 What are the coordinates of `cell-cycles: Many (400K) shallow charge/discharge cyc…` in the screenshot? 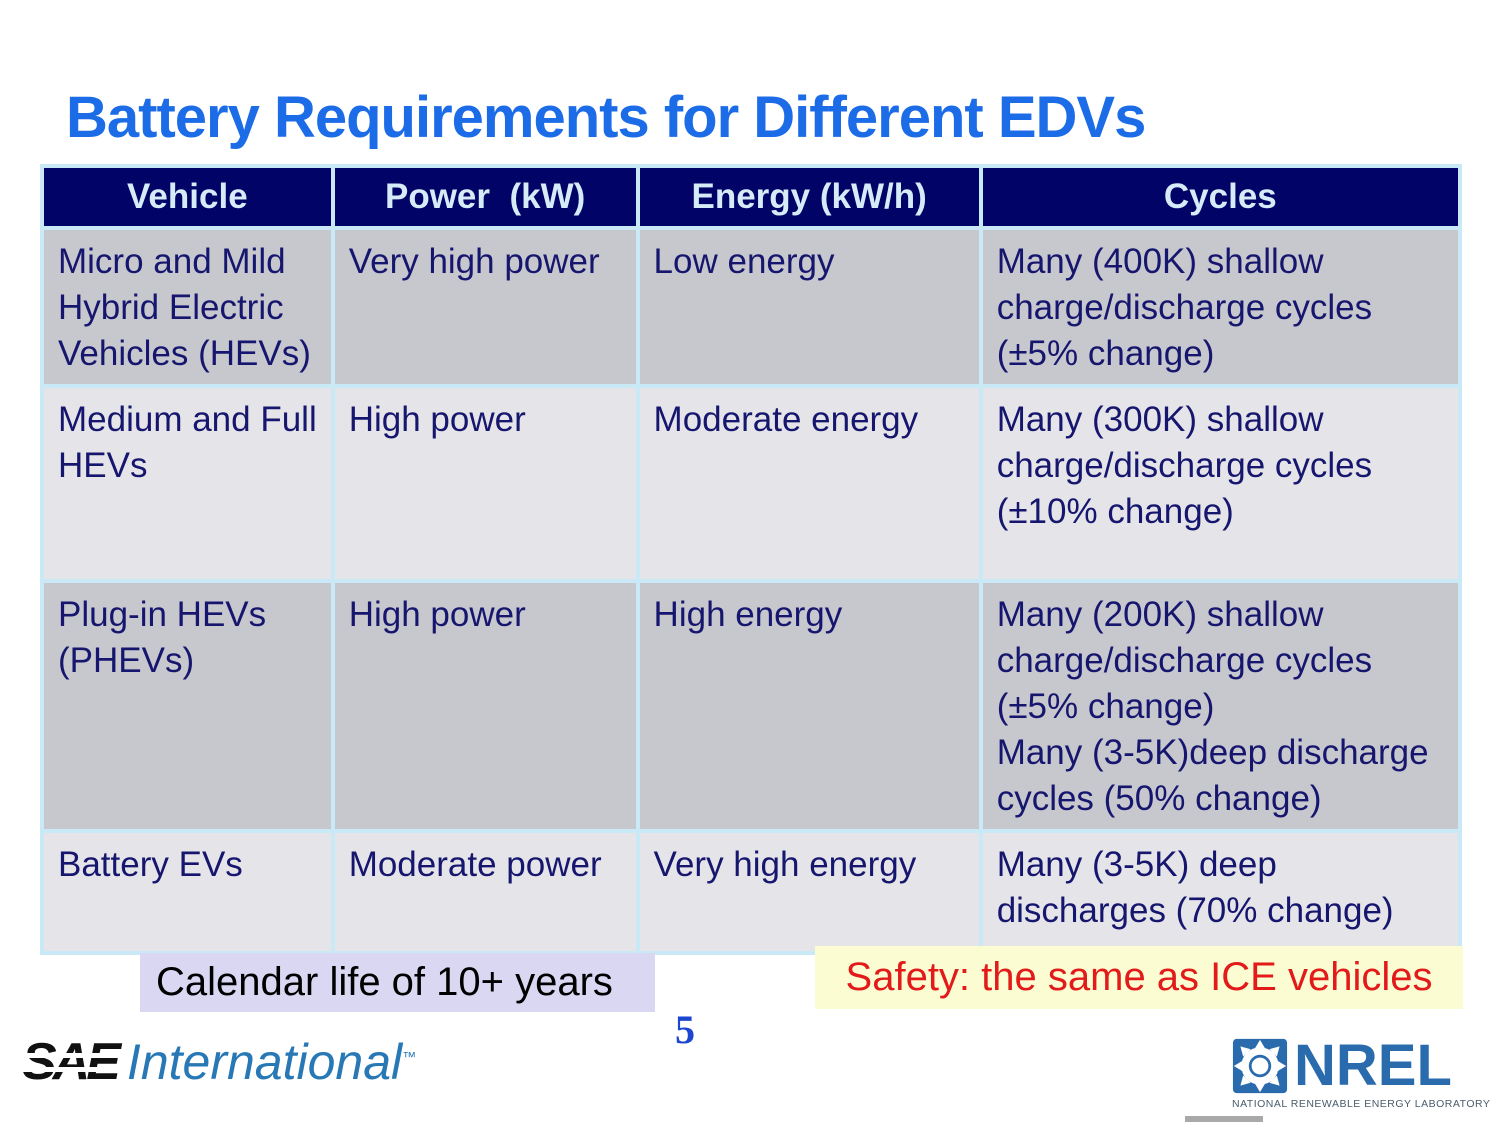 It's located at (1220, 307).